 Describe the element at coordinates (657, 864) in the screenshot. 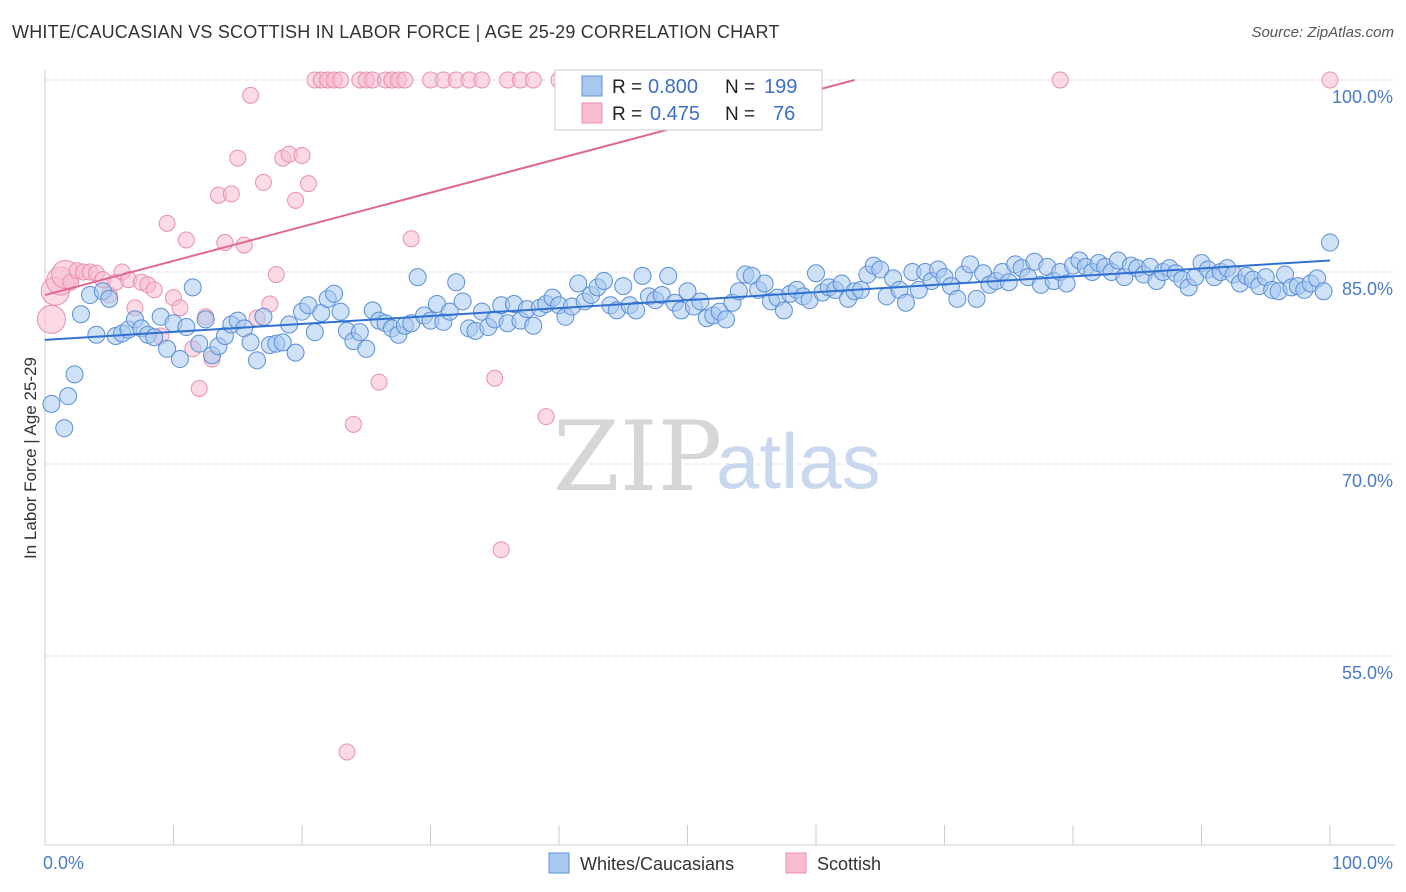

I see `legend-label-whites: Whites/Caucasians` at that location.